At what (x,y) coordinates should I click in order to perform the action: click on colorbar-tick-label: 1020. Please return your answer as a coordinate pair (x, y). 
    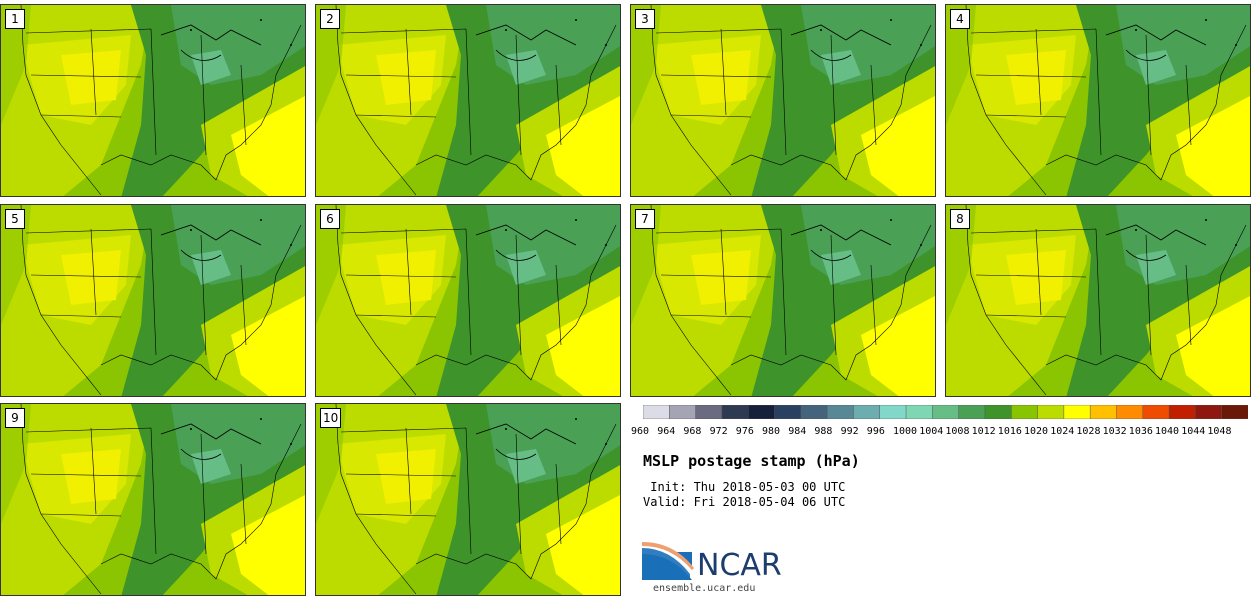
    Looking at the image, I should click on (1036, 431).